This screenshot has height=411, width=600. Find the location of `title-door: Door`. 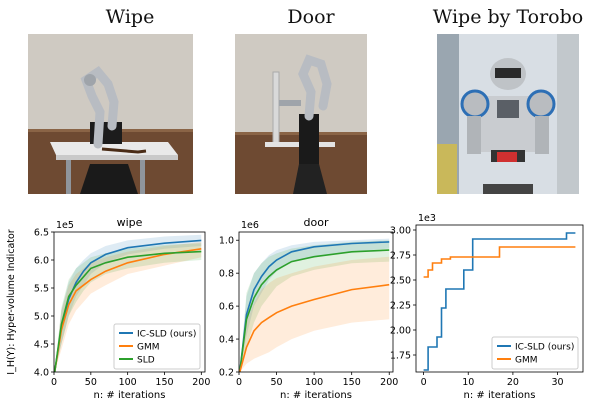

title-door: Door is located at coordinates (311, 17).